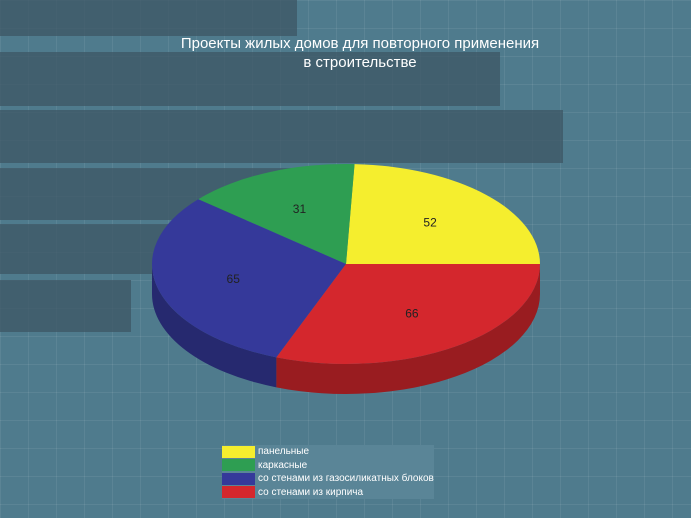  Describe the element at coordinates (430, 223) in the screenshot. I see `pie-value-label: 52` at that location.